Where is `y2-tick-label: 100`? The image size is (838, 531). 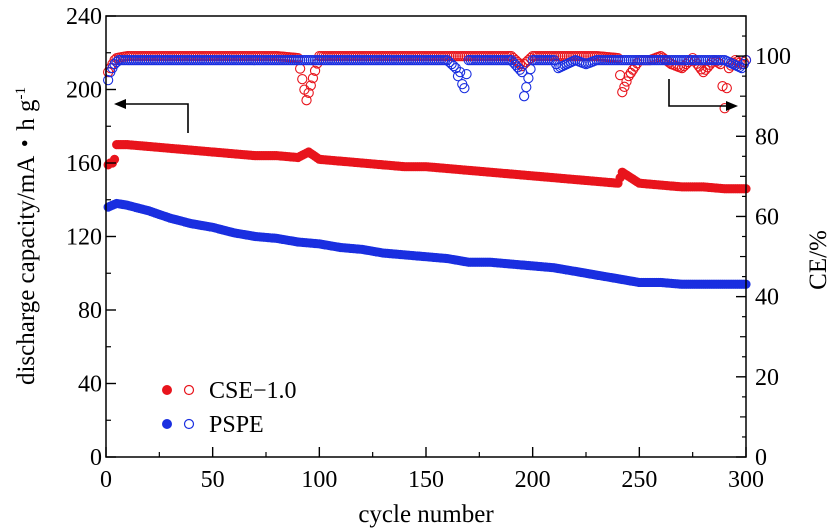
y2-tick-label: 100 is located at coordinates (773, 57).